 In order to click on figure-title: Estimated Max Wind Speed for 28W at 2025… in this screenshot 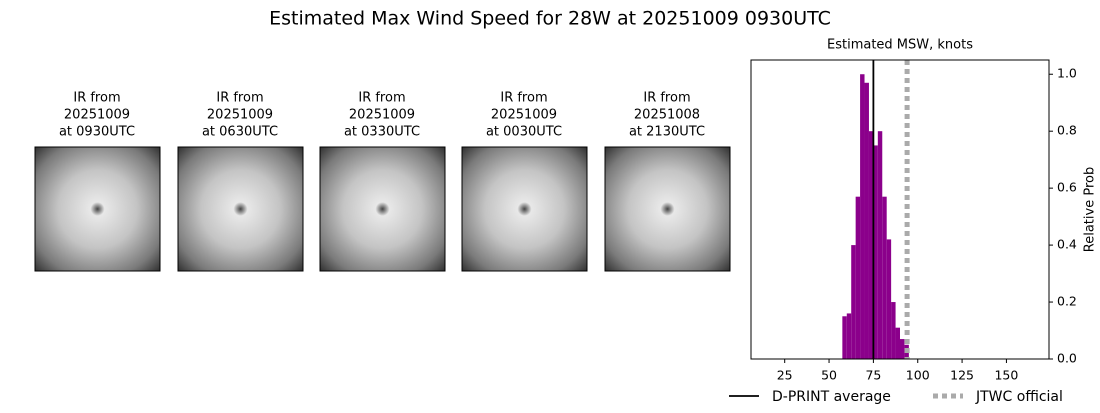, I will do `click(550, 19)`.